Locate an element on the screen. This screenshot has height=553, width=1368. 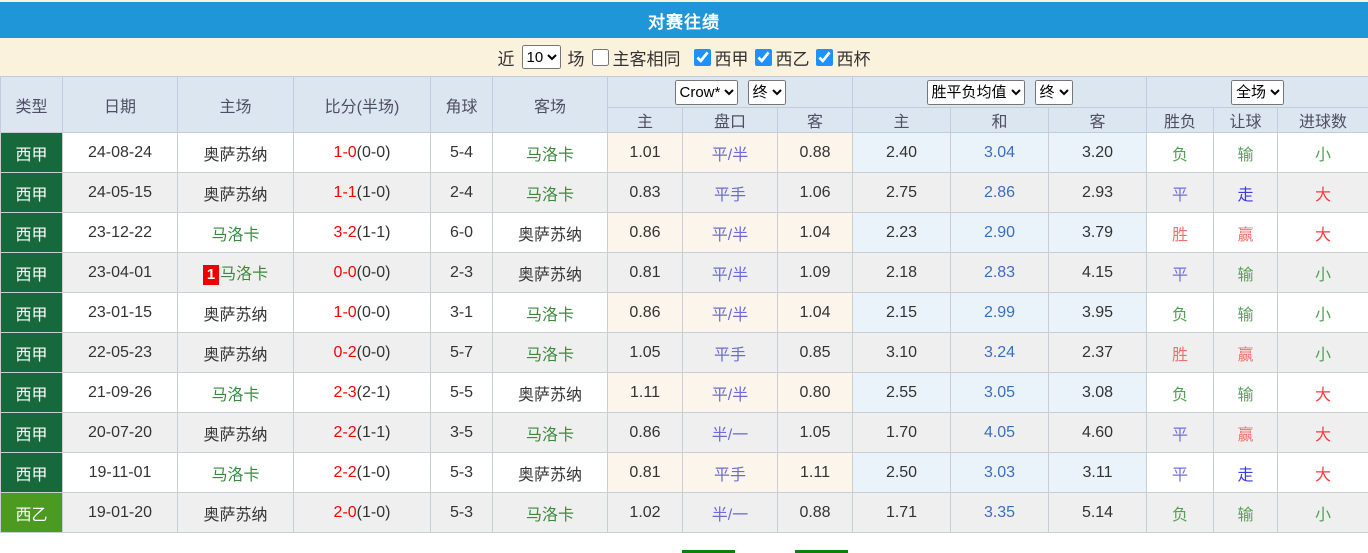
sub-header-handicap-result: 让球 is located at coordinates (1246, 120).